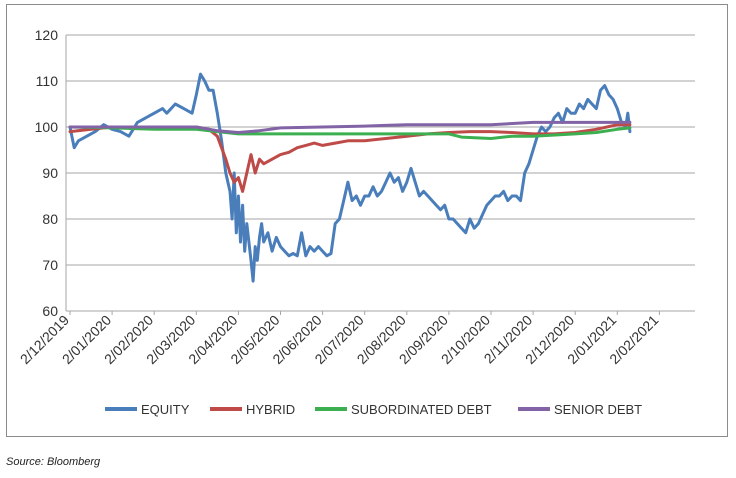 The width and height of the screenshot is (736, 478). What do you see at coordinates (47, 81) in the screenshot?
I see `y-tick-label: 110` at bounding box center [47, 81].